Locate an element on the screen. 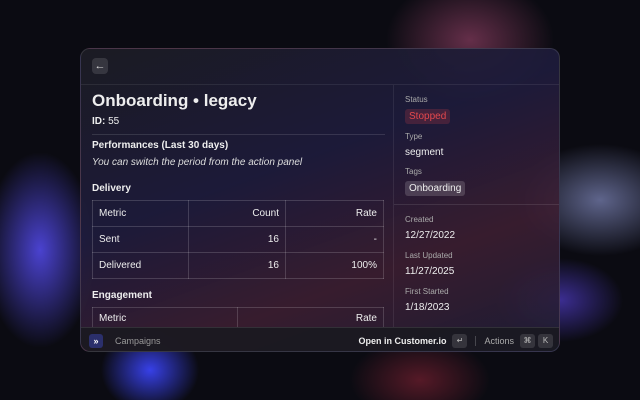 This screenshot has height=400, width=640. tags-label: Tags is located at coordinates (413, 171).